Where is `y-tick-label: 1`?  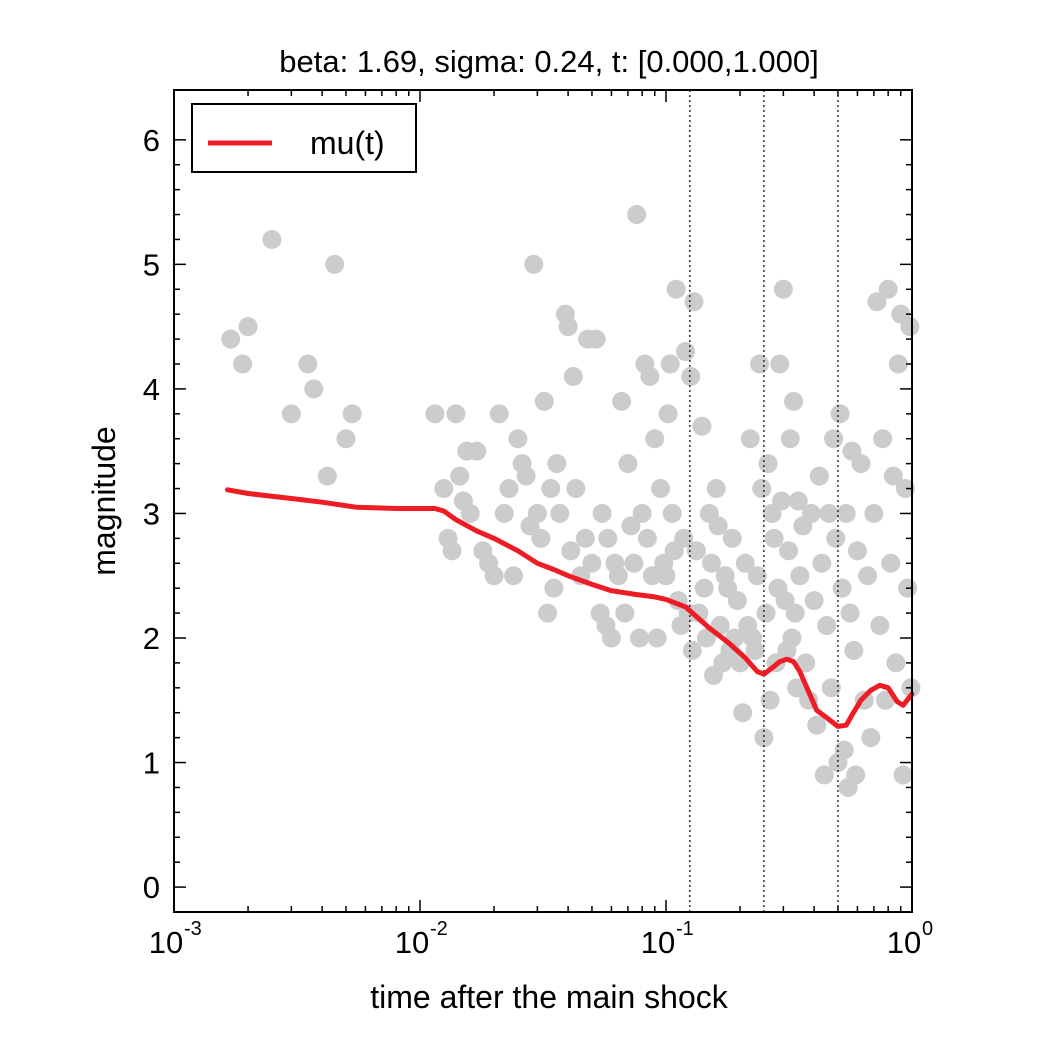
y-tick-label: 1 is located at coordinates (151, 763).